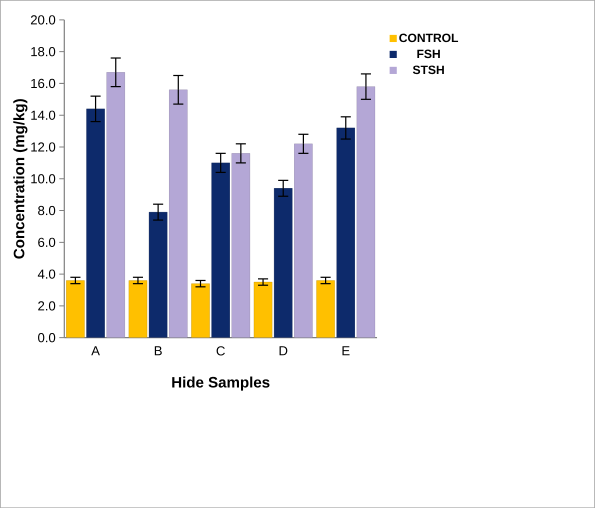 This screenshot has height=508, width=595. Describe the element at coordinates (221, 383) in the screenshot. I see `x-axis-title: Hide Samples` at that location.